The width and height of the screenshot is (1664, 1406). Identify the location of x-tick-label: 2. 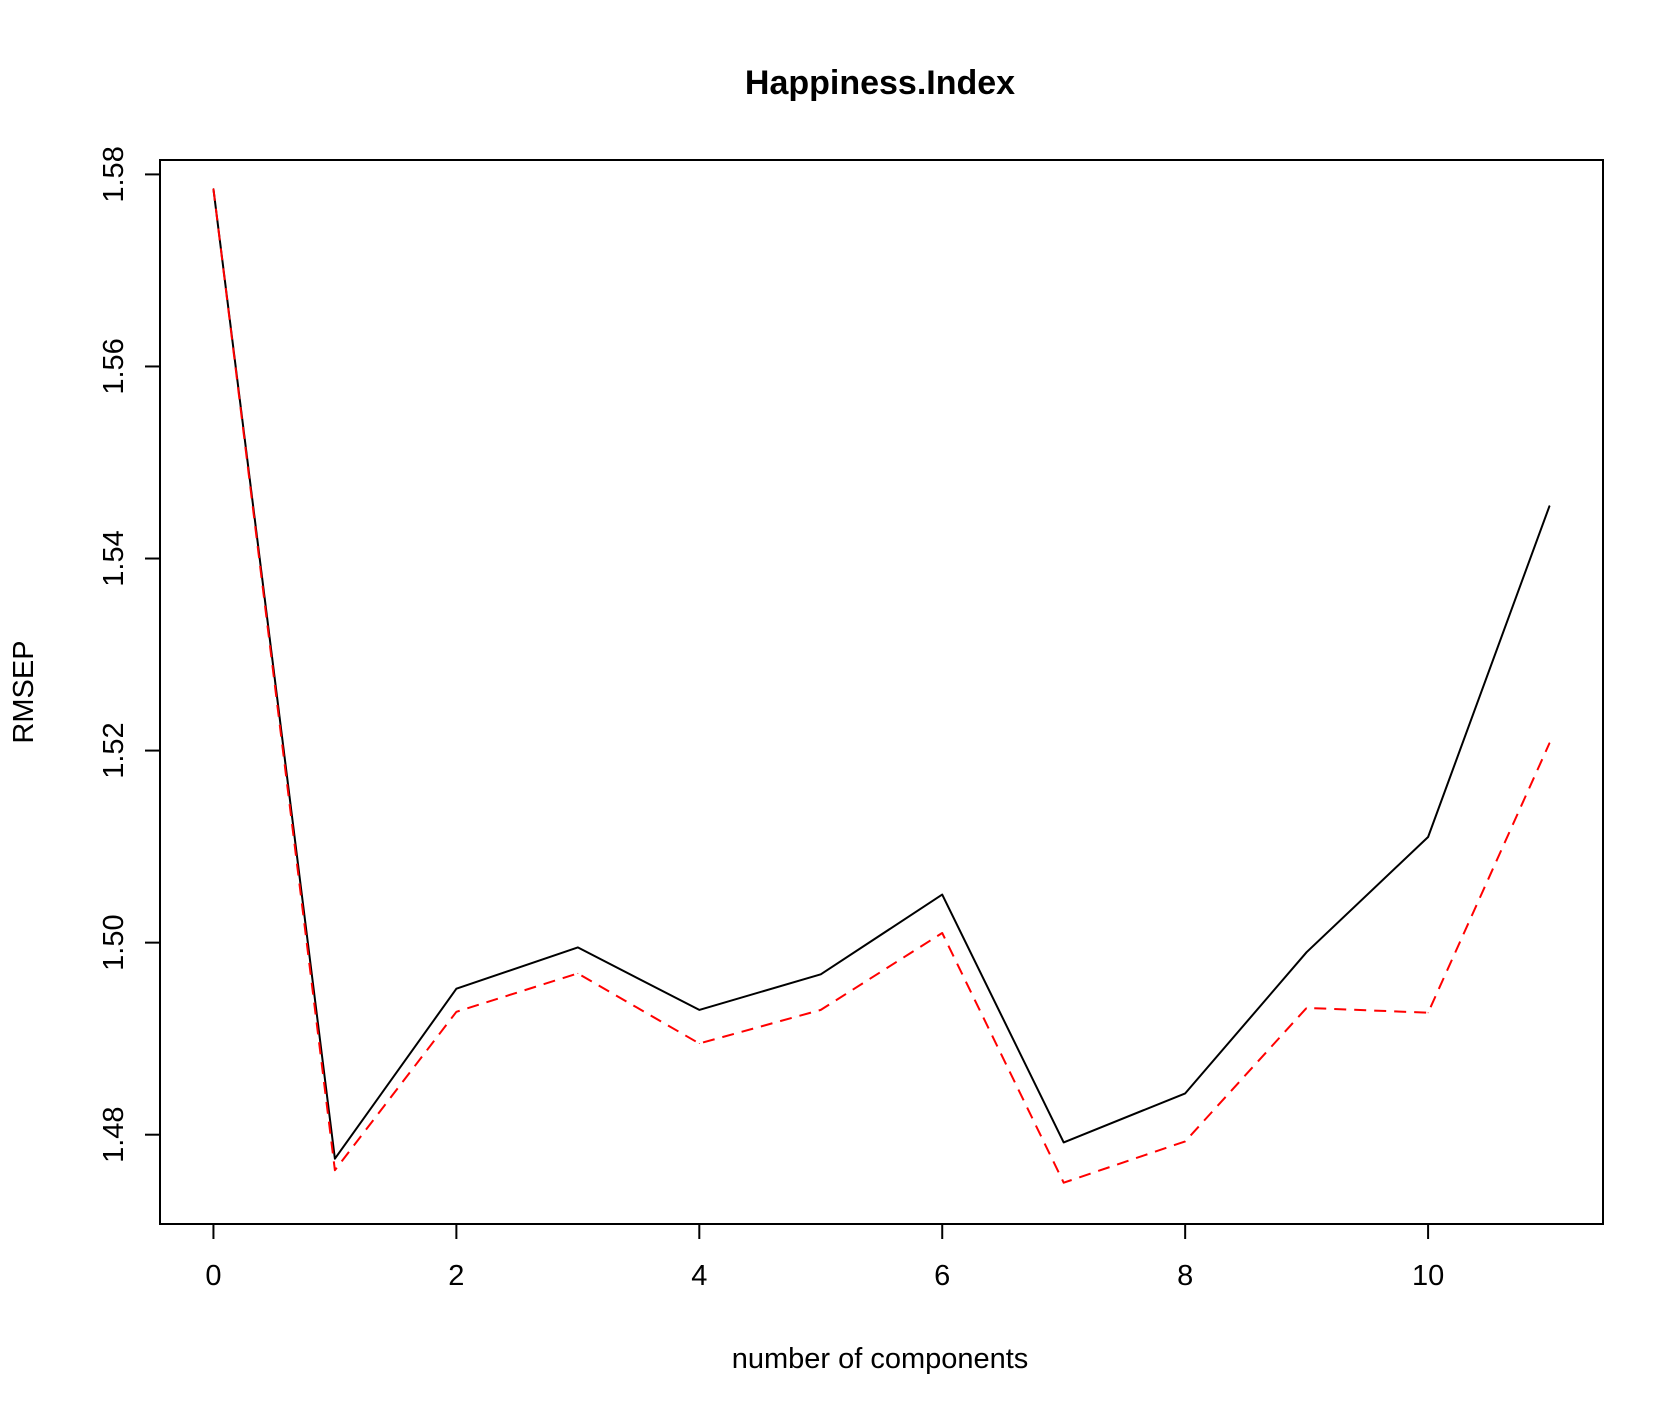
(456, 1276).